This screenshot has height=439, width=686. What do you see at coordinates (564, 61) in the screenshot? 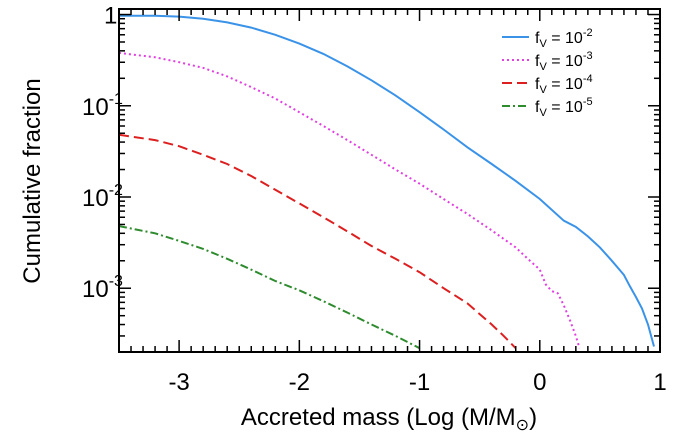
I see `legend-label-2: fV = 10-3` at bounding box center [564, 61].